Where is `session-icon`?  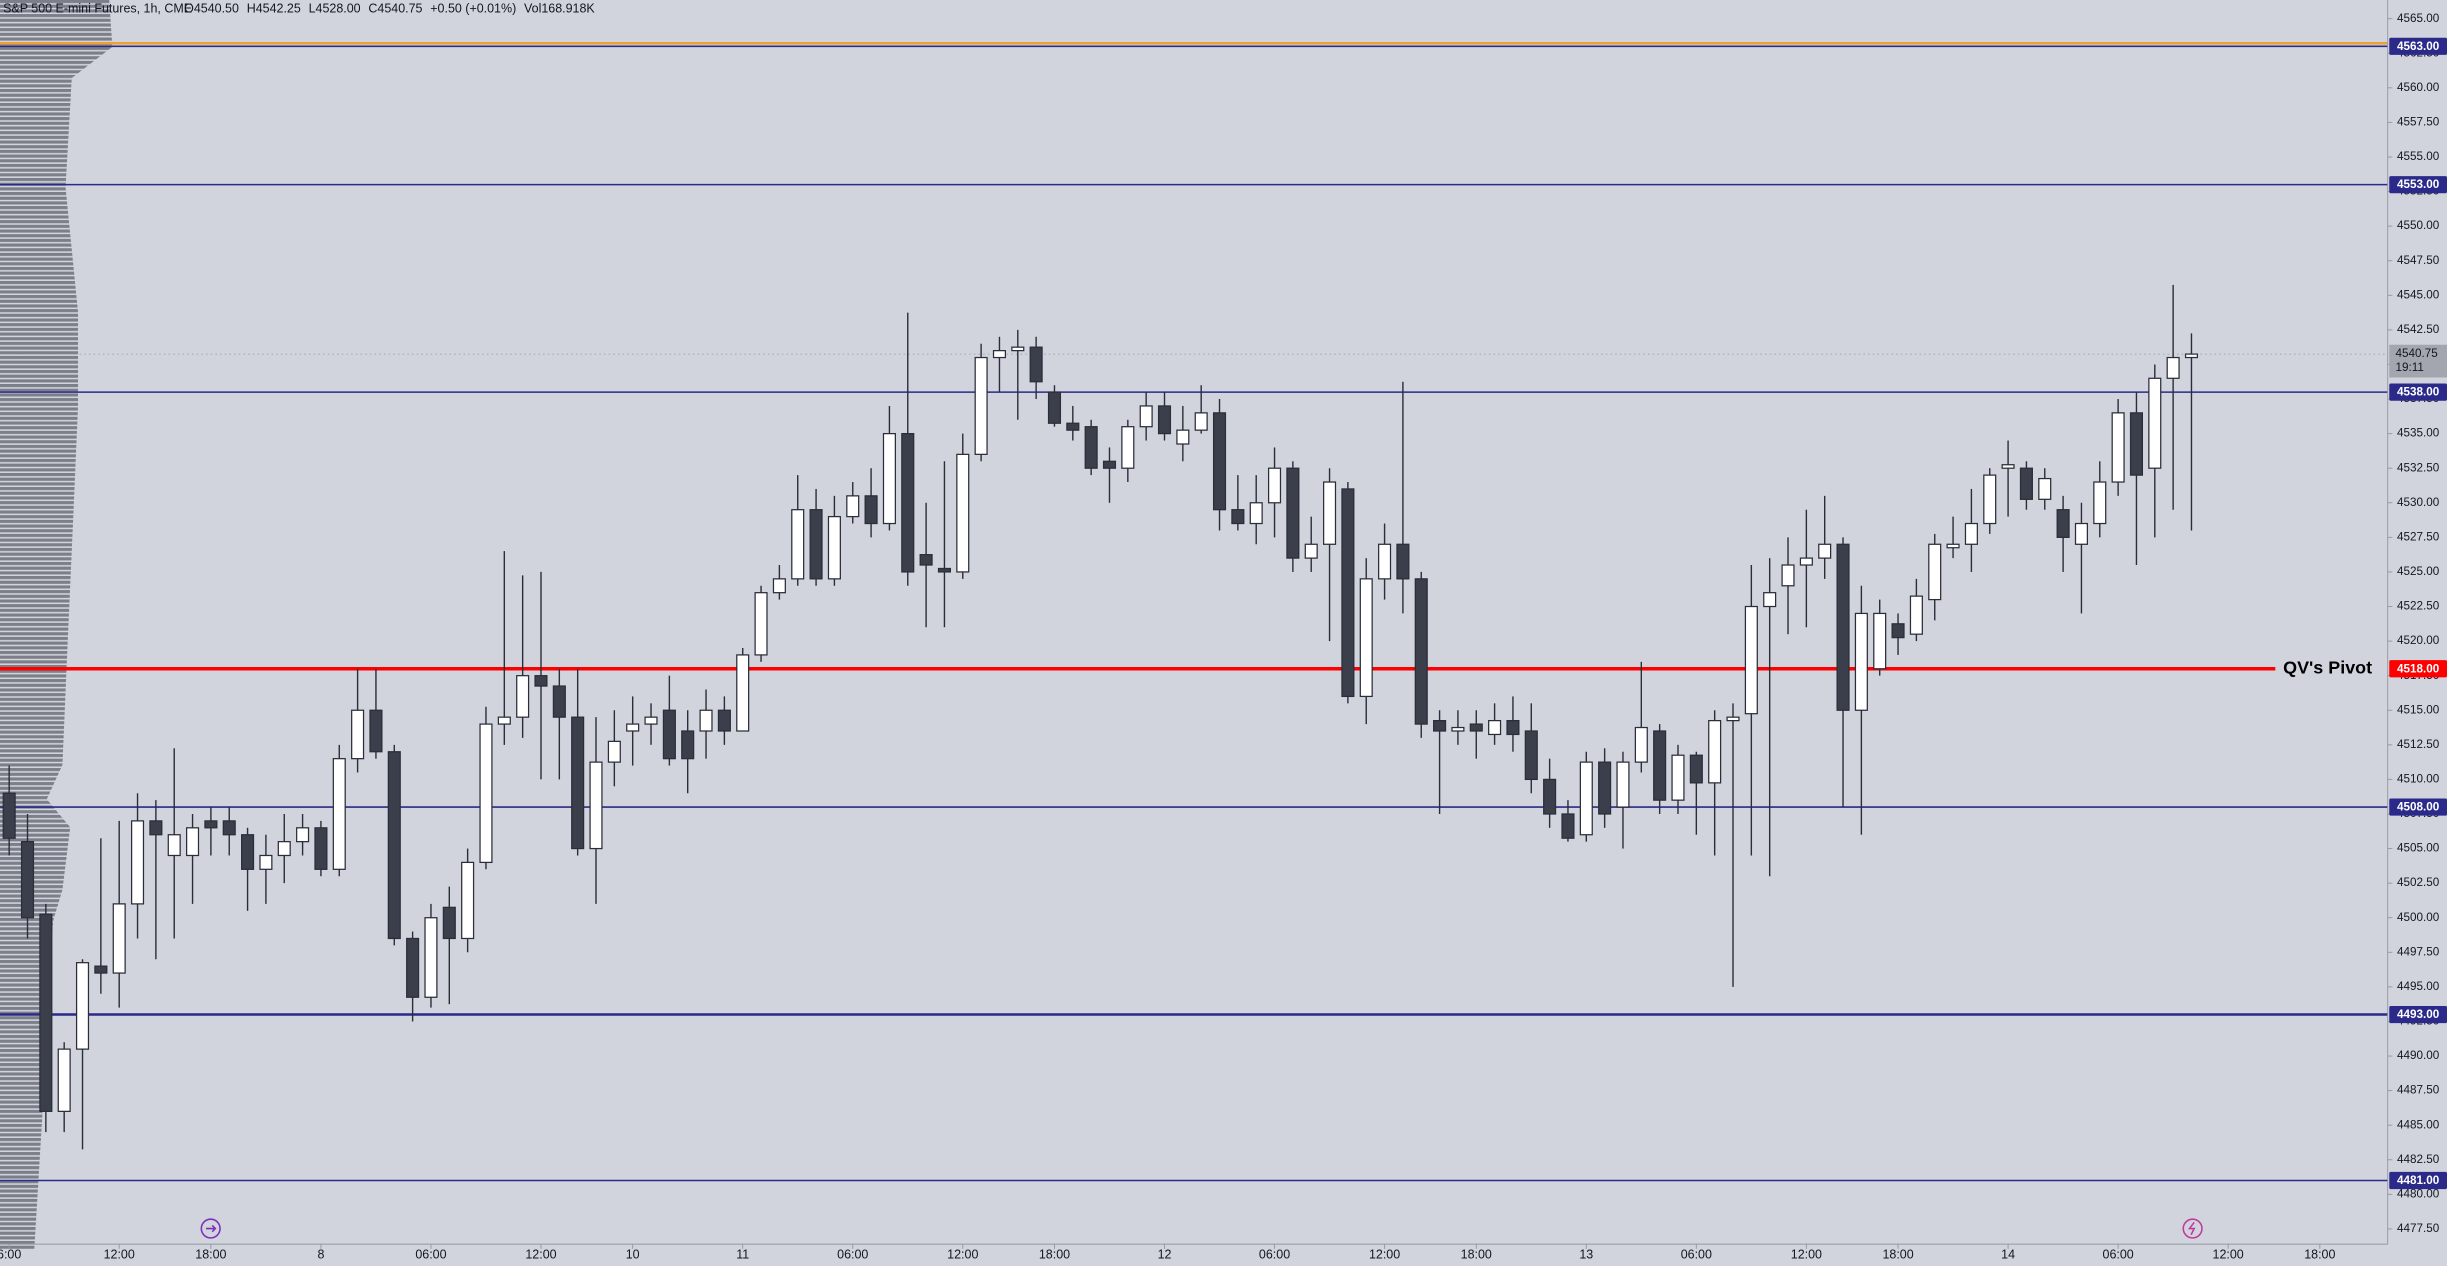 session-icon is located at coordinates (210, 1228).